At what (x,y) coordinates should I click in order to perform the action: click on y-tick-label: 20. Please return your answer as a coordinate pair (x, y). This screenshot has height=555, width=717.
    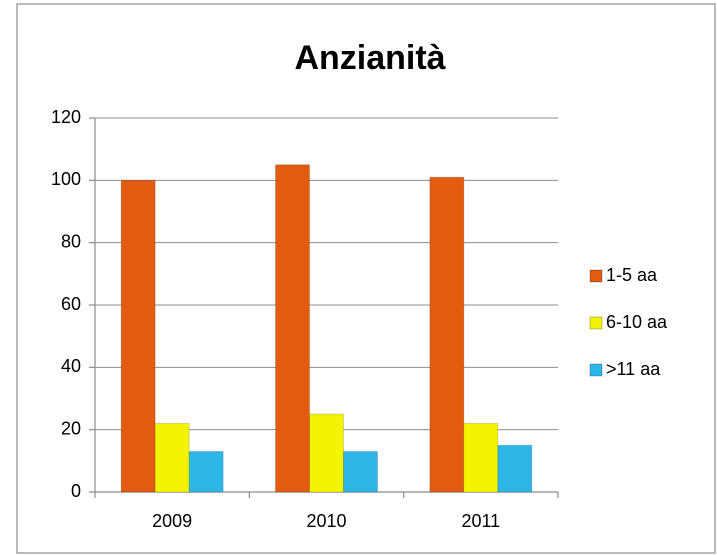
    Looking at the image, I should click on (71, 428).